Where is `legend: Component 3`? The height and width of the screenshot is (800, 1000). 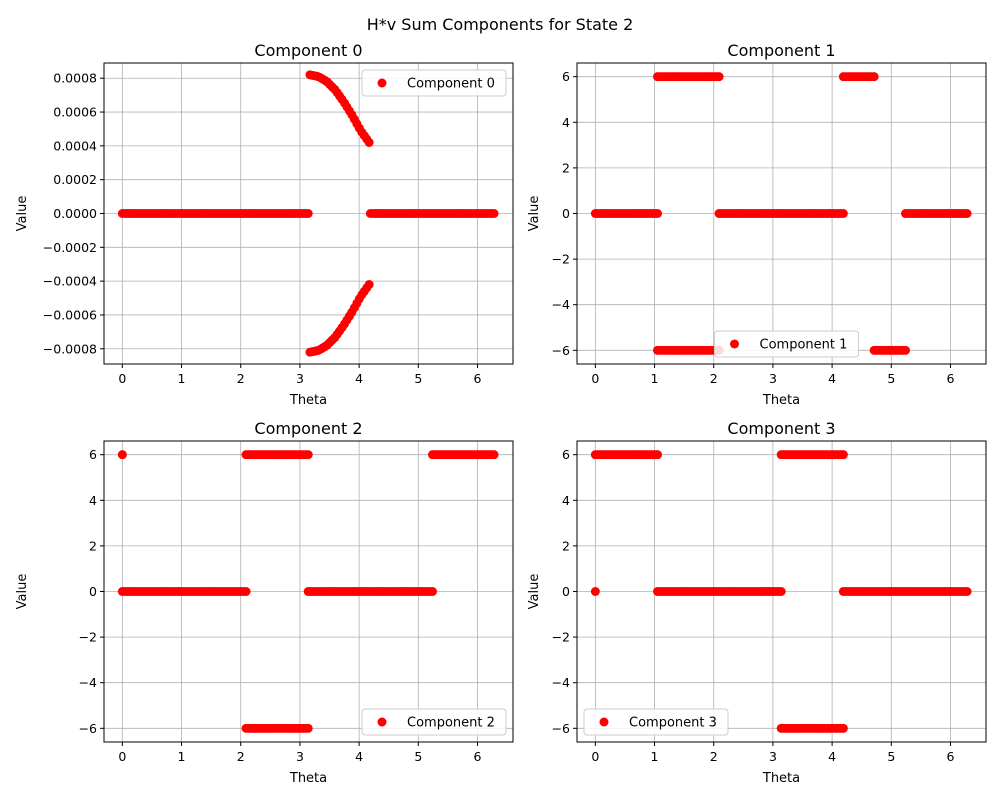 legend: Component 3 is located at coordinates (656, 722).